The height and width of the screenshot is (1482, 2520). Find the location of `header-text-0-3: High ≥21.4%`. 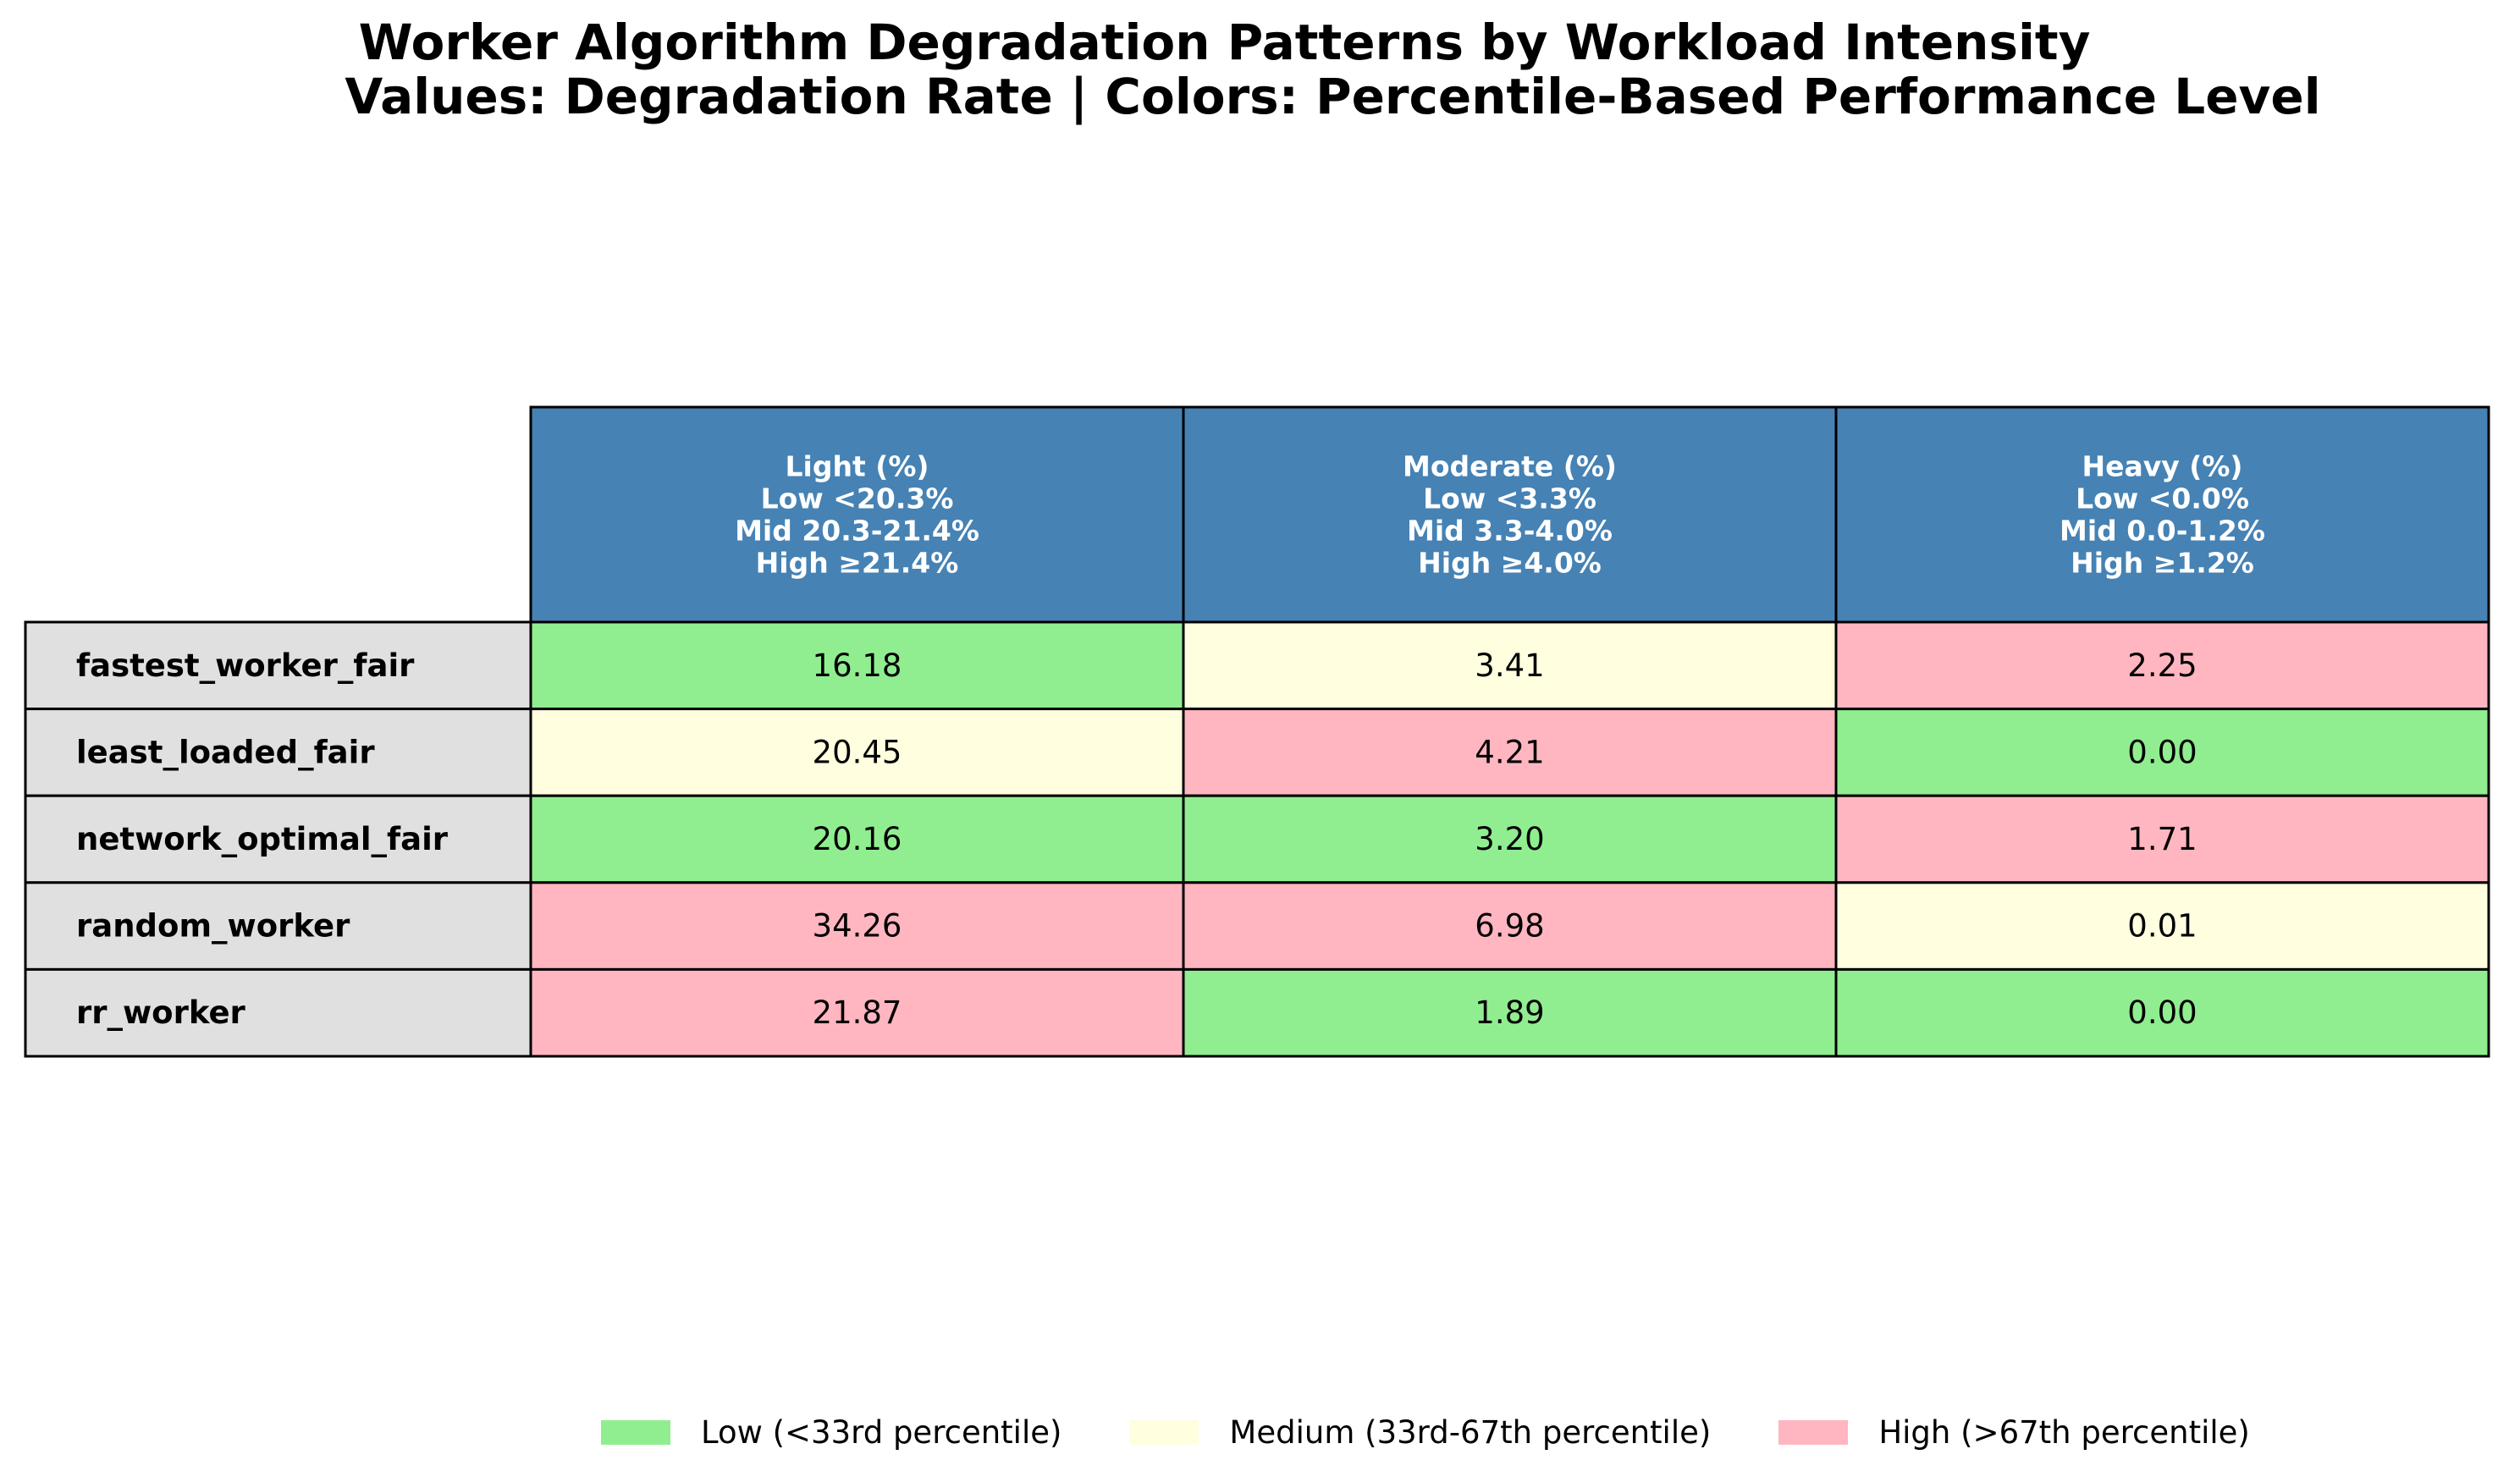

header-text-0-3: High ≥21.4% is located at coordinates (857, 564).